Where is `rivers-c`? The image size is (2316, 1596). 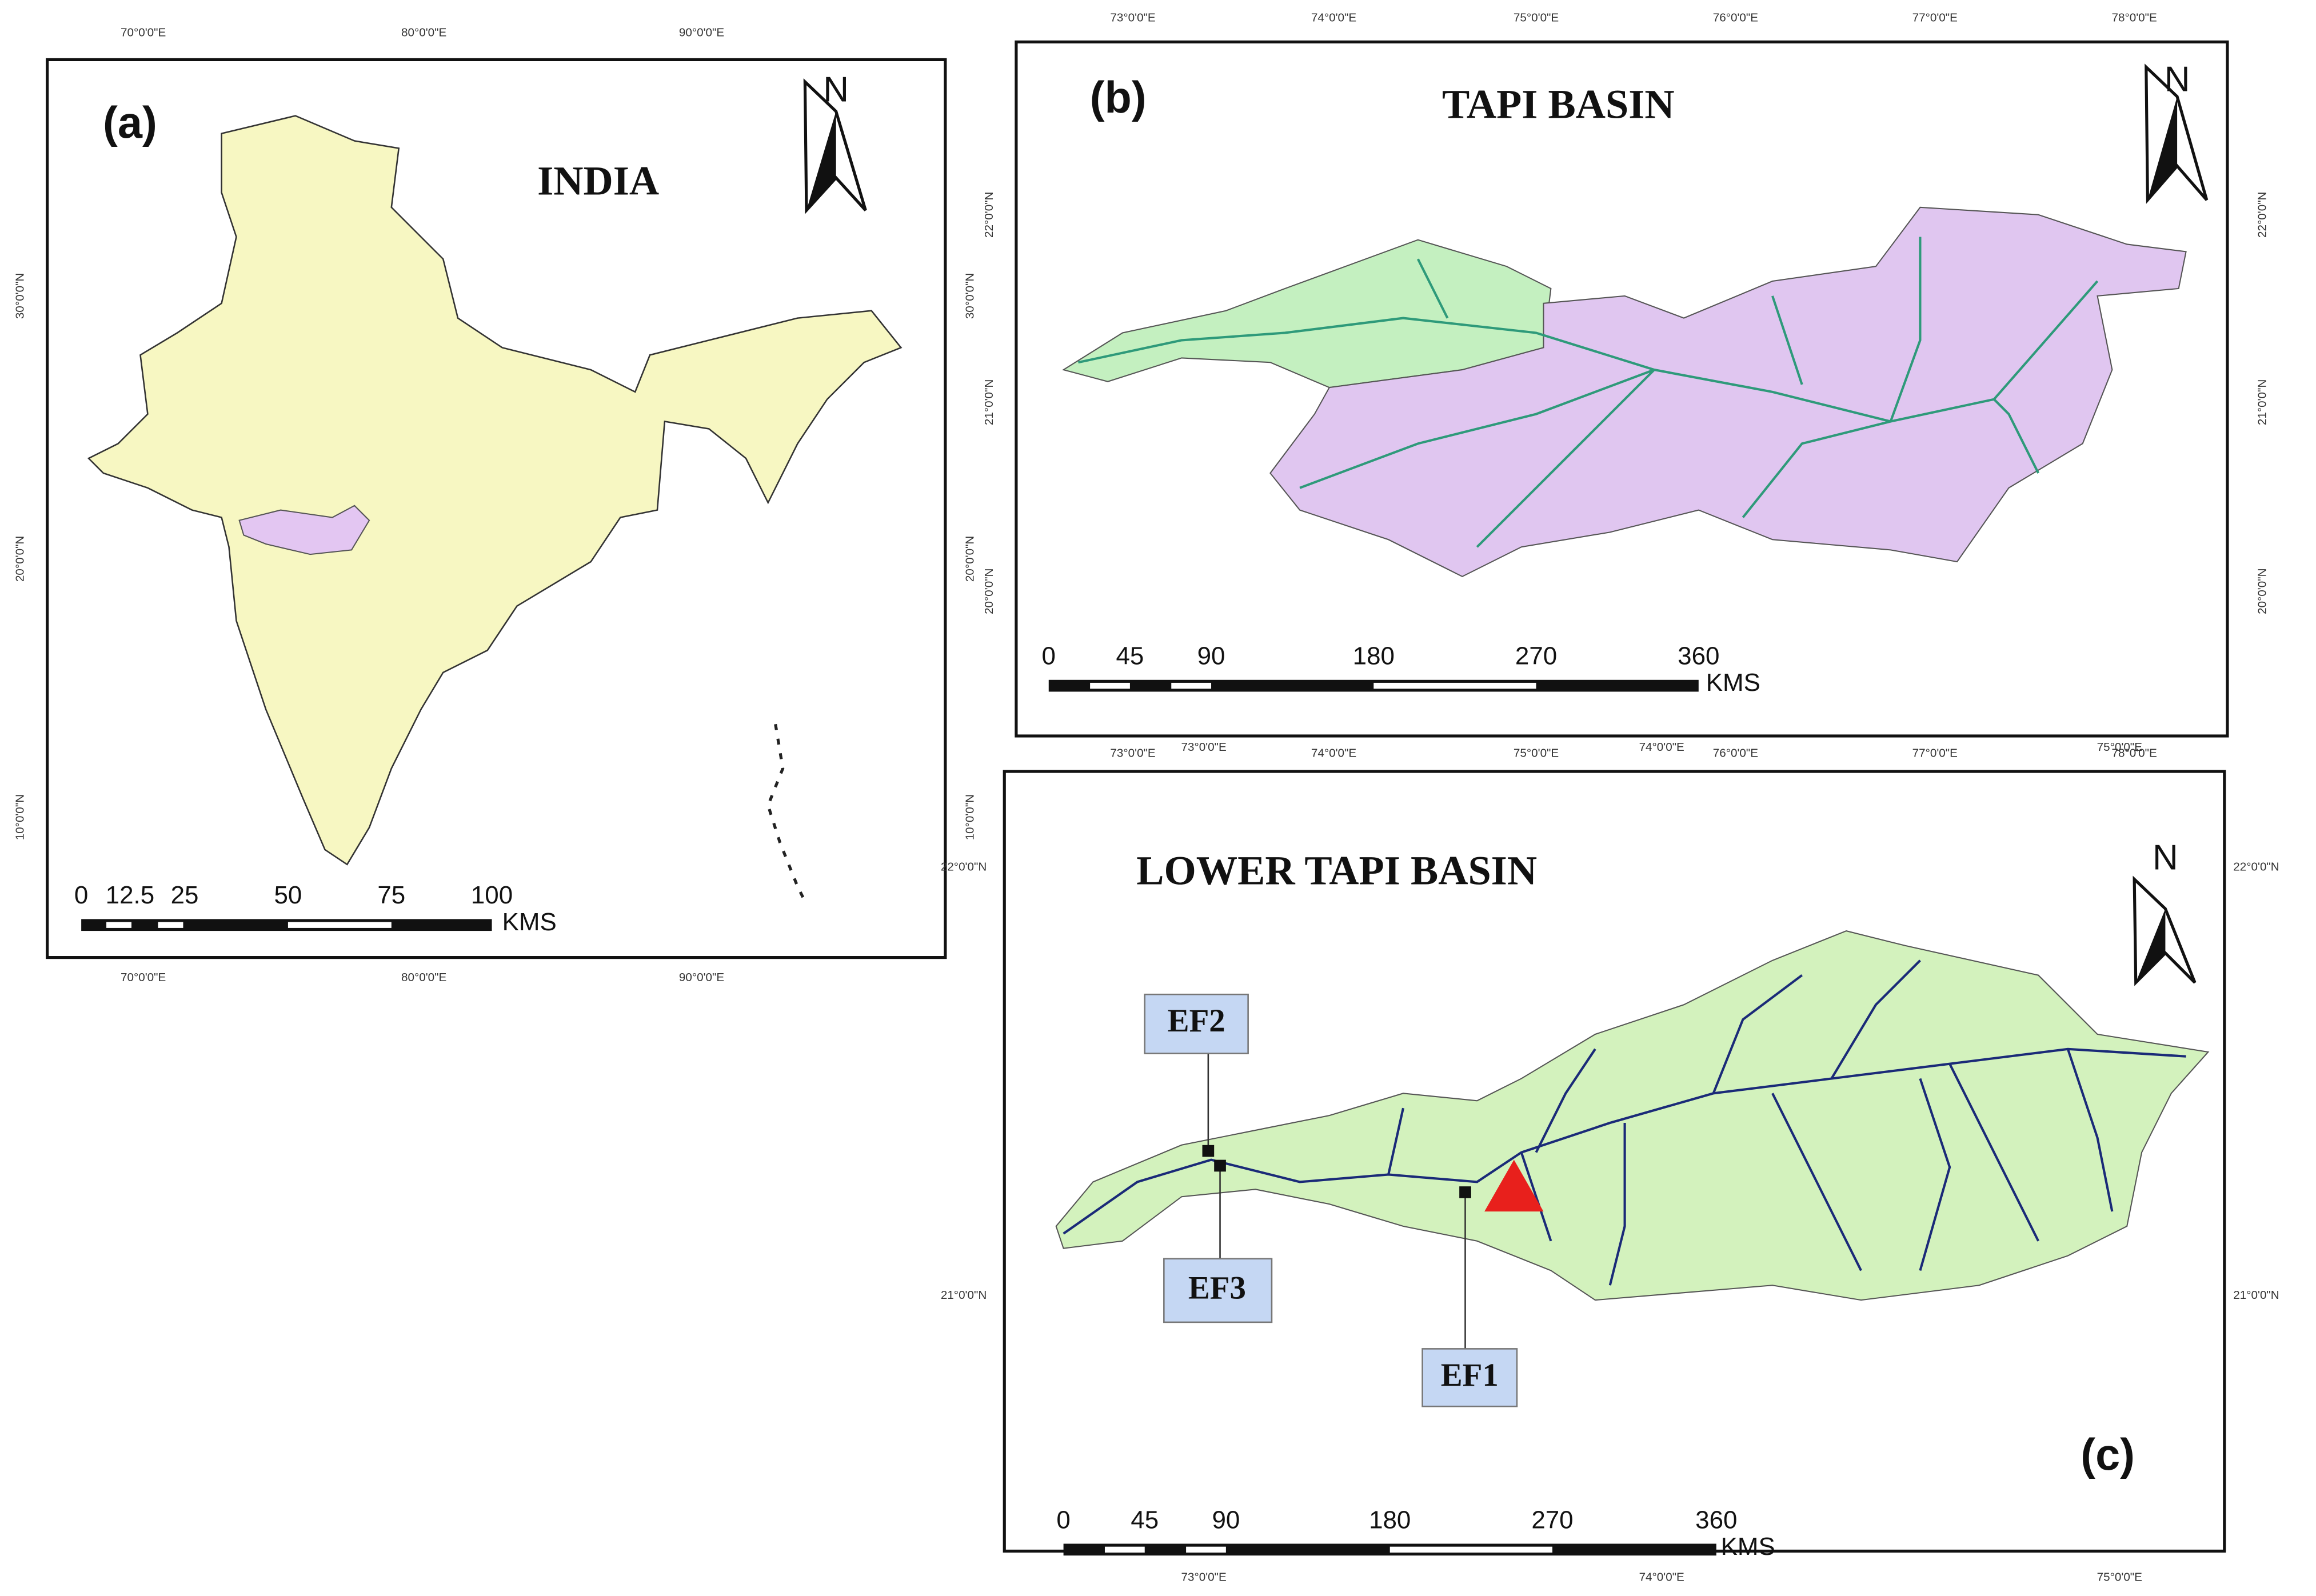 rivers-c is located at coordinates (1624, 1122).